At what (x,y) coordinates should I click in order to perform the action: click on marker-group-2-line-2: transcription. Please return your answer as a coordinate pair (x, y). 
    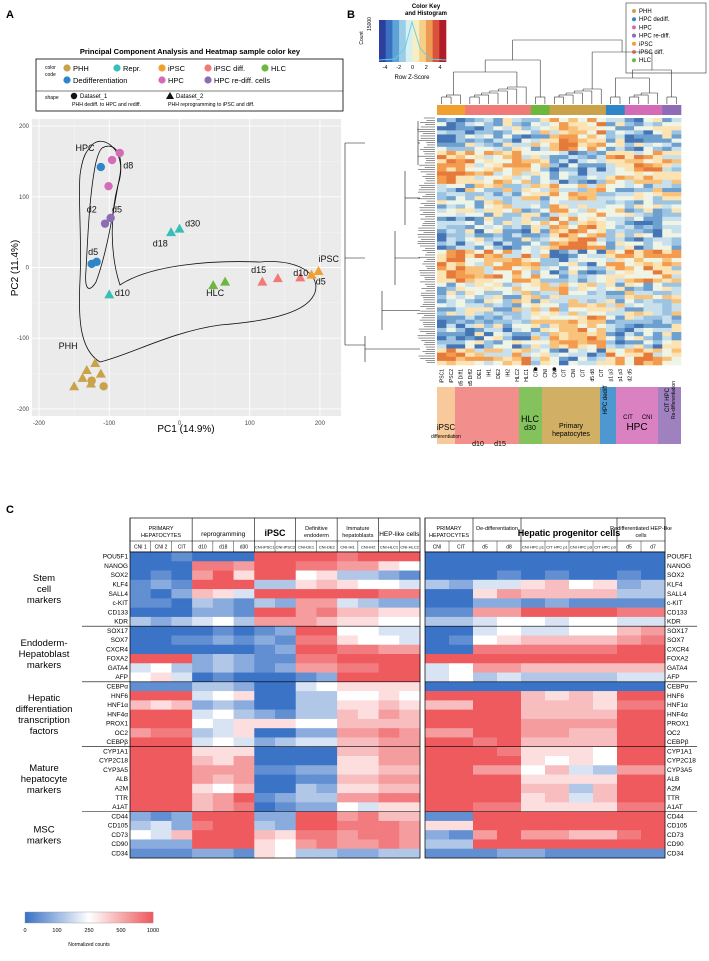
    Looking at the image, I should click on (44, 720).